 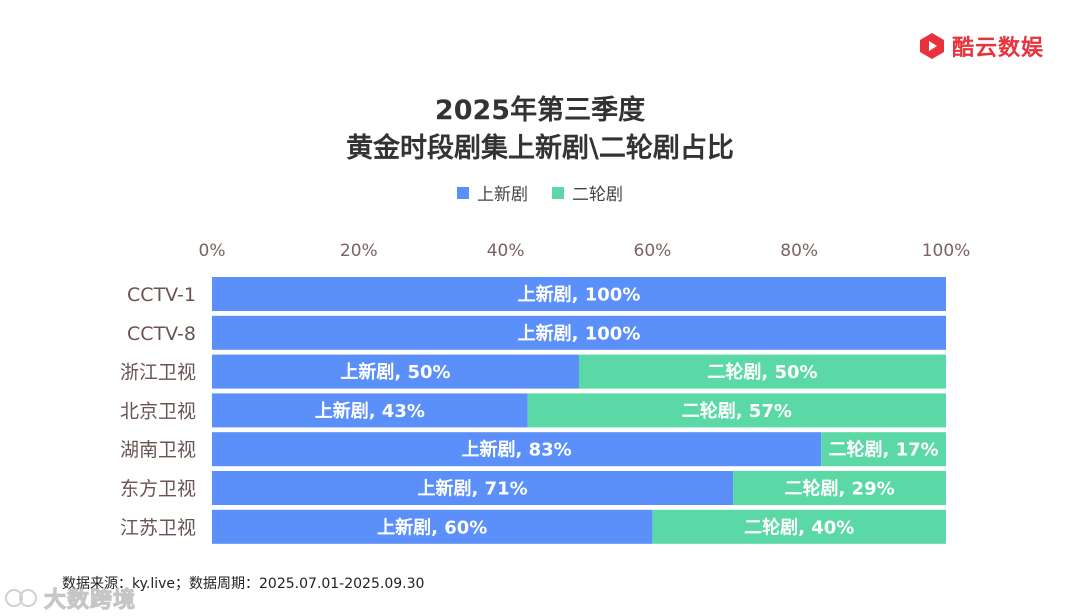 I want to click on legend-item-rerun: 二轮剧, so click(x=587, y=192).